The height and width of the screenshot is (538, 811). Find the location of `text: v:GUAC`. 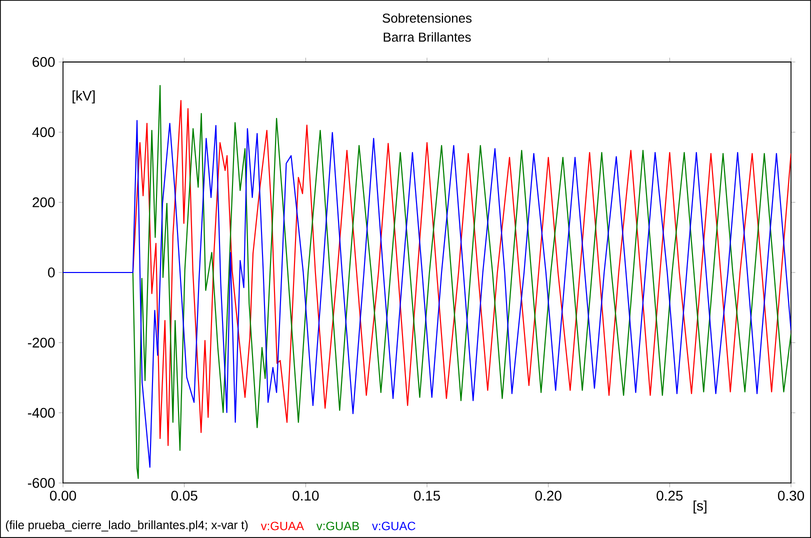

text: v:GUAC is located at coordinates (394, 526).